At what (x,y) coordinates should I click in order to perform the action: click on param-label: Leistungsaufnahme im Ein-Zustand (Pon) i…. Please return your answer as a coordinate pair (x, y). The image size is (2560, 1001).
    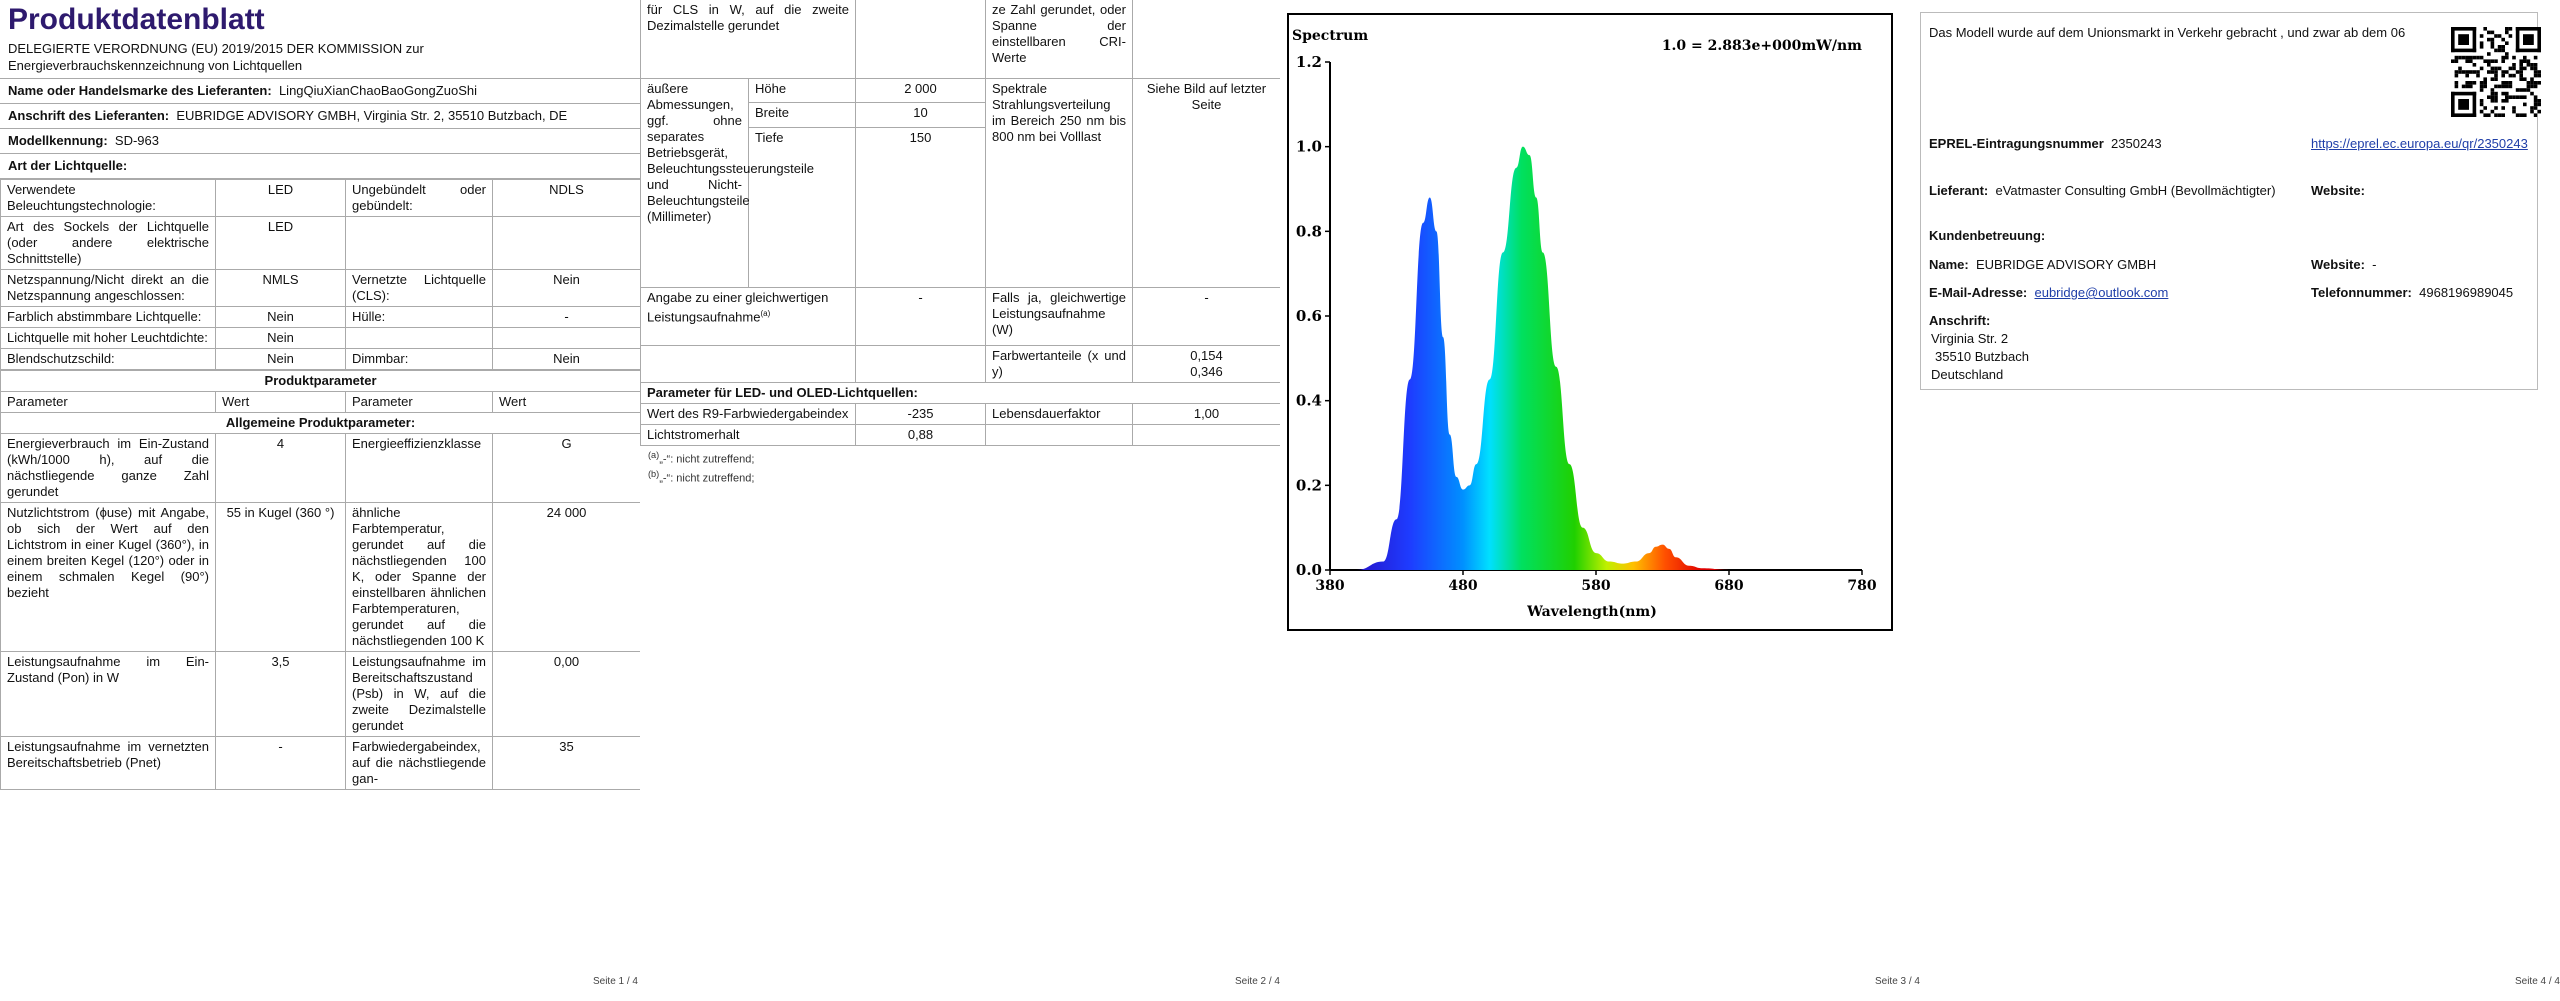
    Looking at the image, I should click on (108, 694).